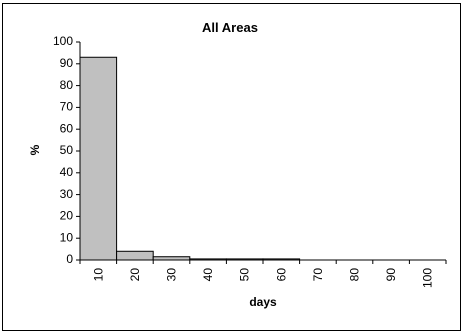 The width and height of the screenshot is (465, 335). I want to click on x-tick-label: 10, so click(98, 275).